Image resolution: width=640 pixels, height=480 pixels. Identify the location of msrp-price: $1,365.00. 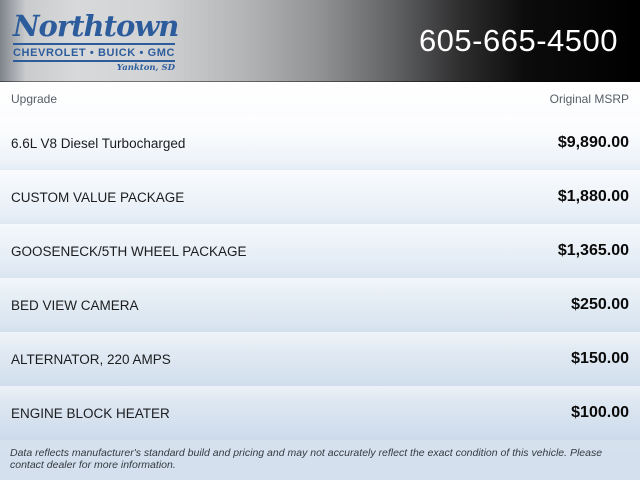
(593, 250).